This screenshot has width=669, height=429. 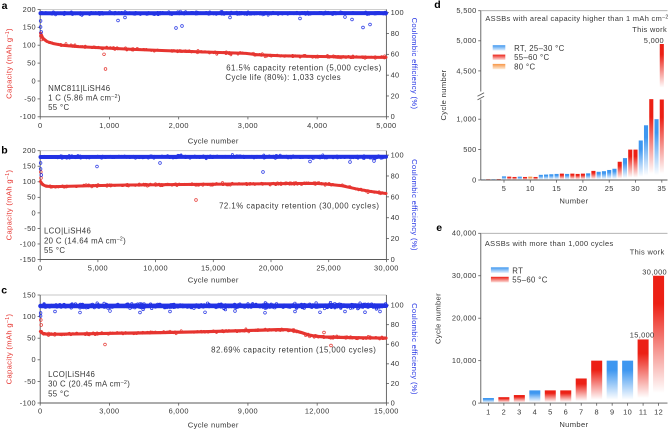 I want to click on svg-text: 5, so click(x=504, y=188).